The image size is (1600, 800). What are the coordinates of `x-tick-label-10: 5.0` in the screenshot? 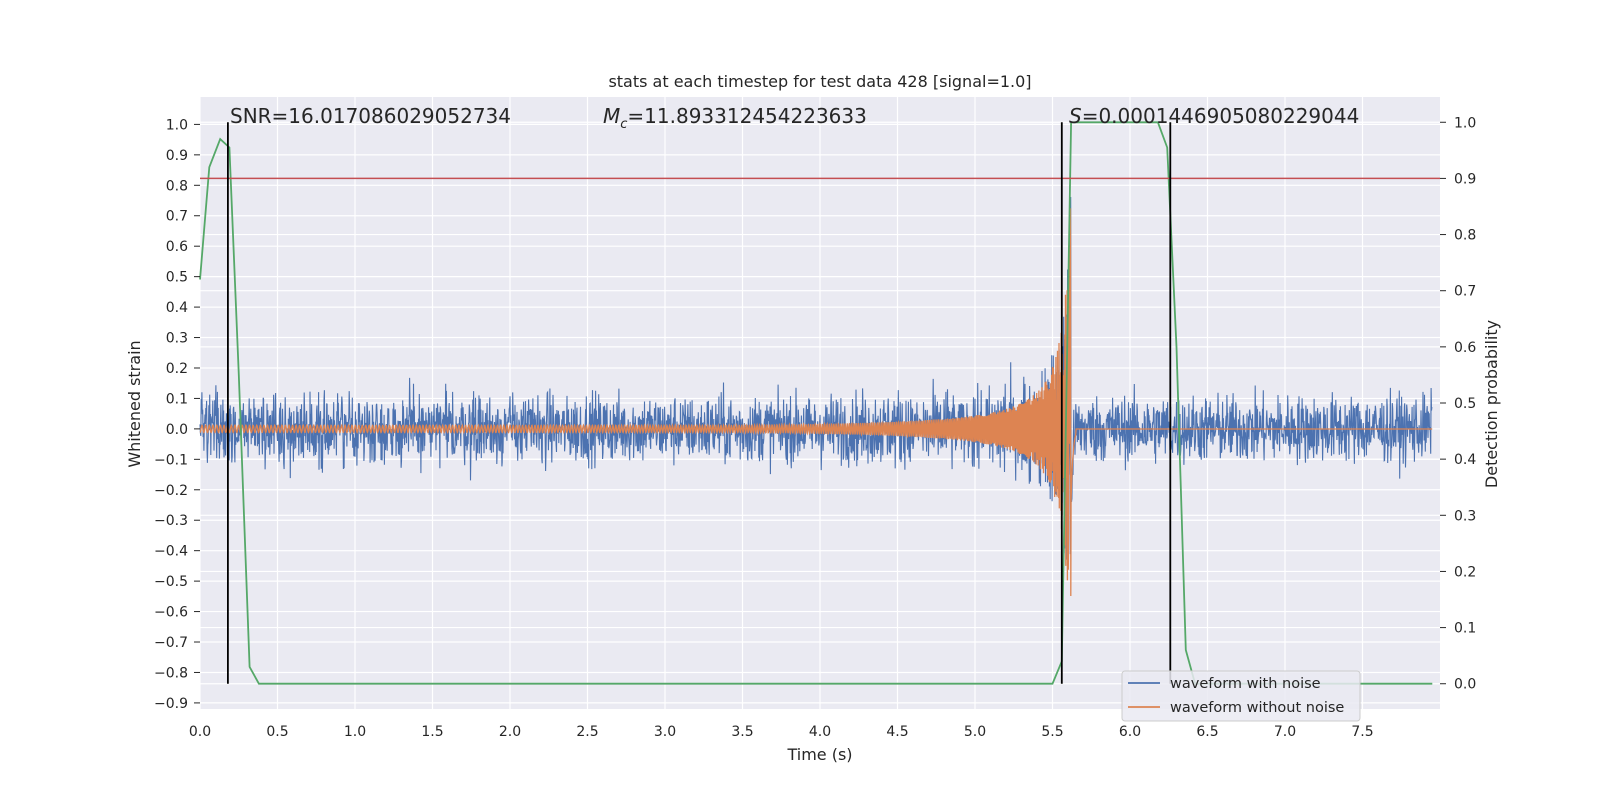 It's located at (975, 732).